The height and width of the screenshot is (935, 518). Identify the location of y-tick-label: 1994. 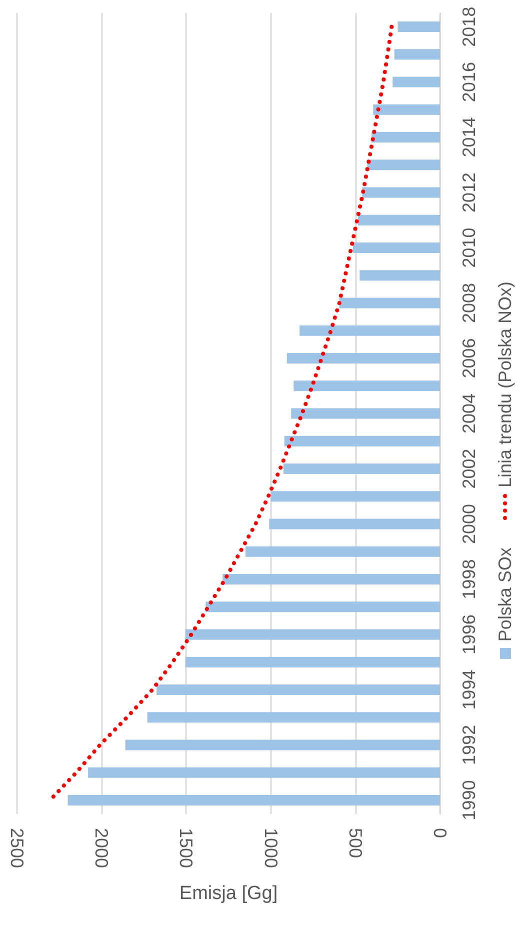
(469, 690).